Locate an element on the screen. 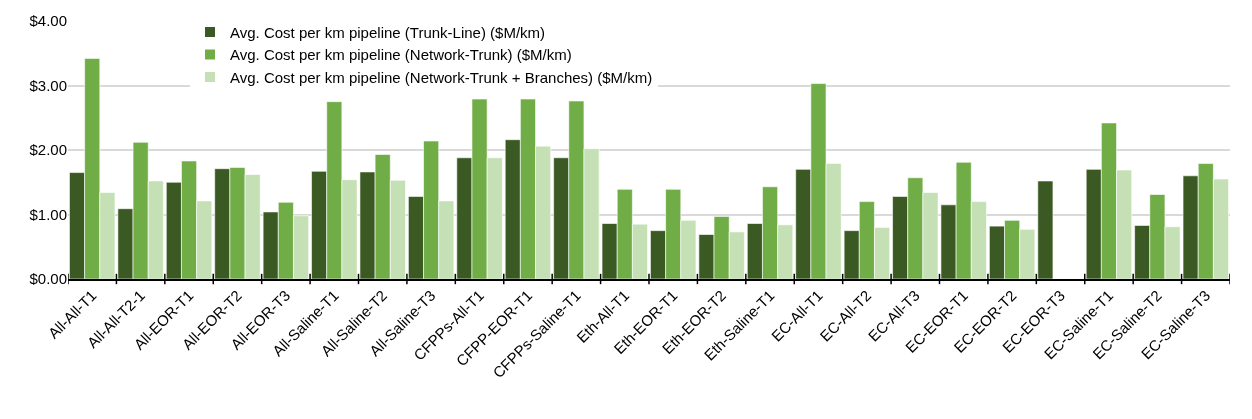  y-tick-label: $1.00 is located at coordinates (48, 214).